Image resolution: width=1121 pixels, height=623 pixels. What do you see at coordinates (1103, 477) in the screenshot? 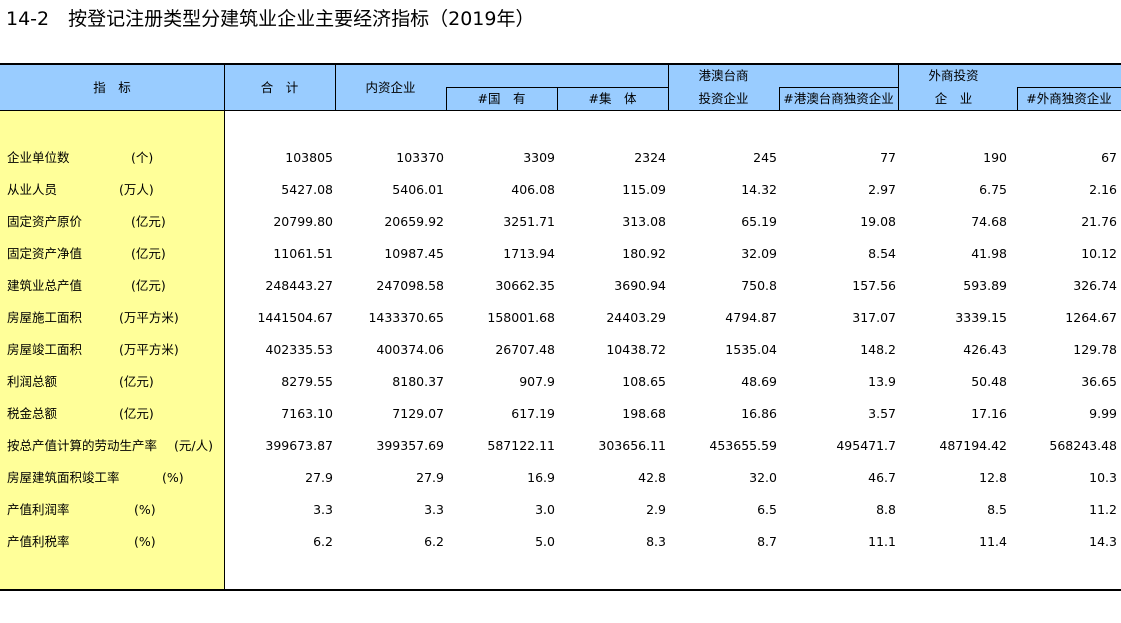
I see `table-cell: 10.3` at bounding box center [1103, 477].